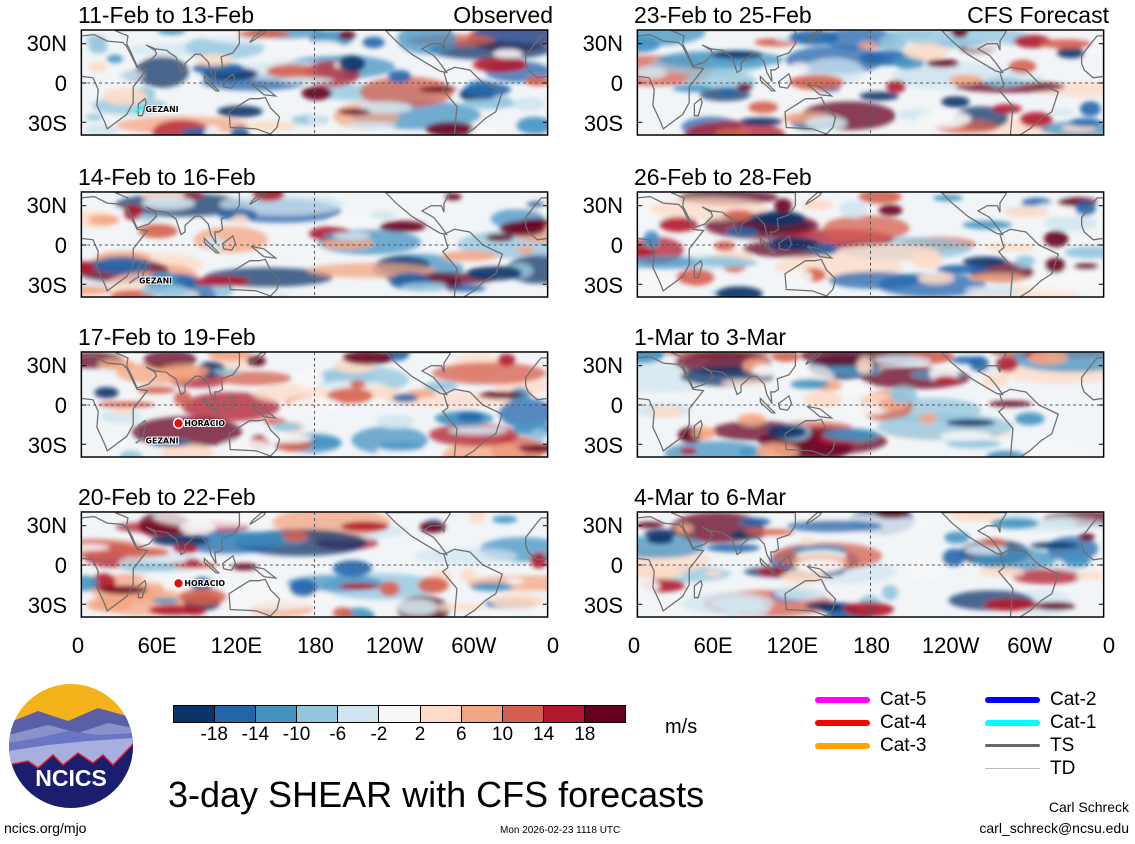  I want to click on legend-item: TS, so click(1040, 745).